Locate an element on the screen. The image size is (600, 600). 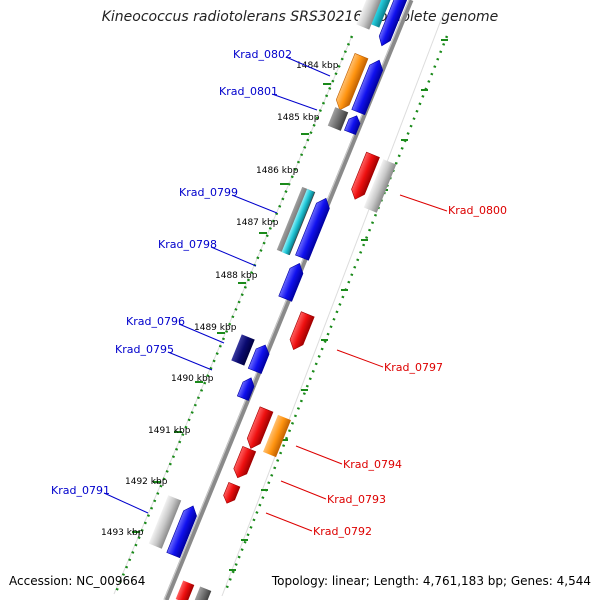
accession-text: Accession: NC_009664 is located at coordinates (77, 581).